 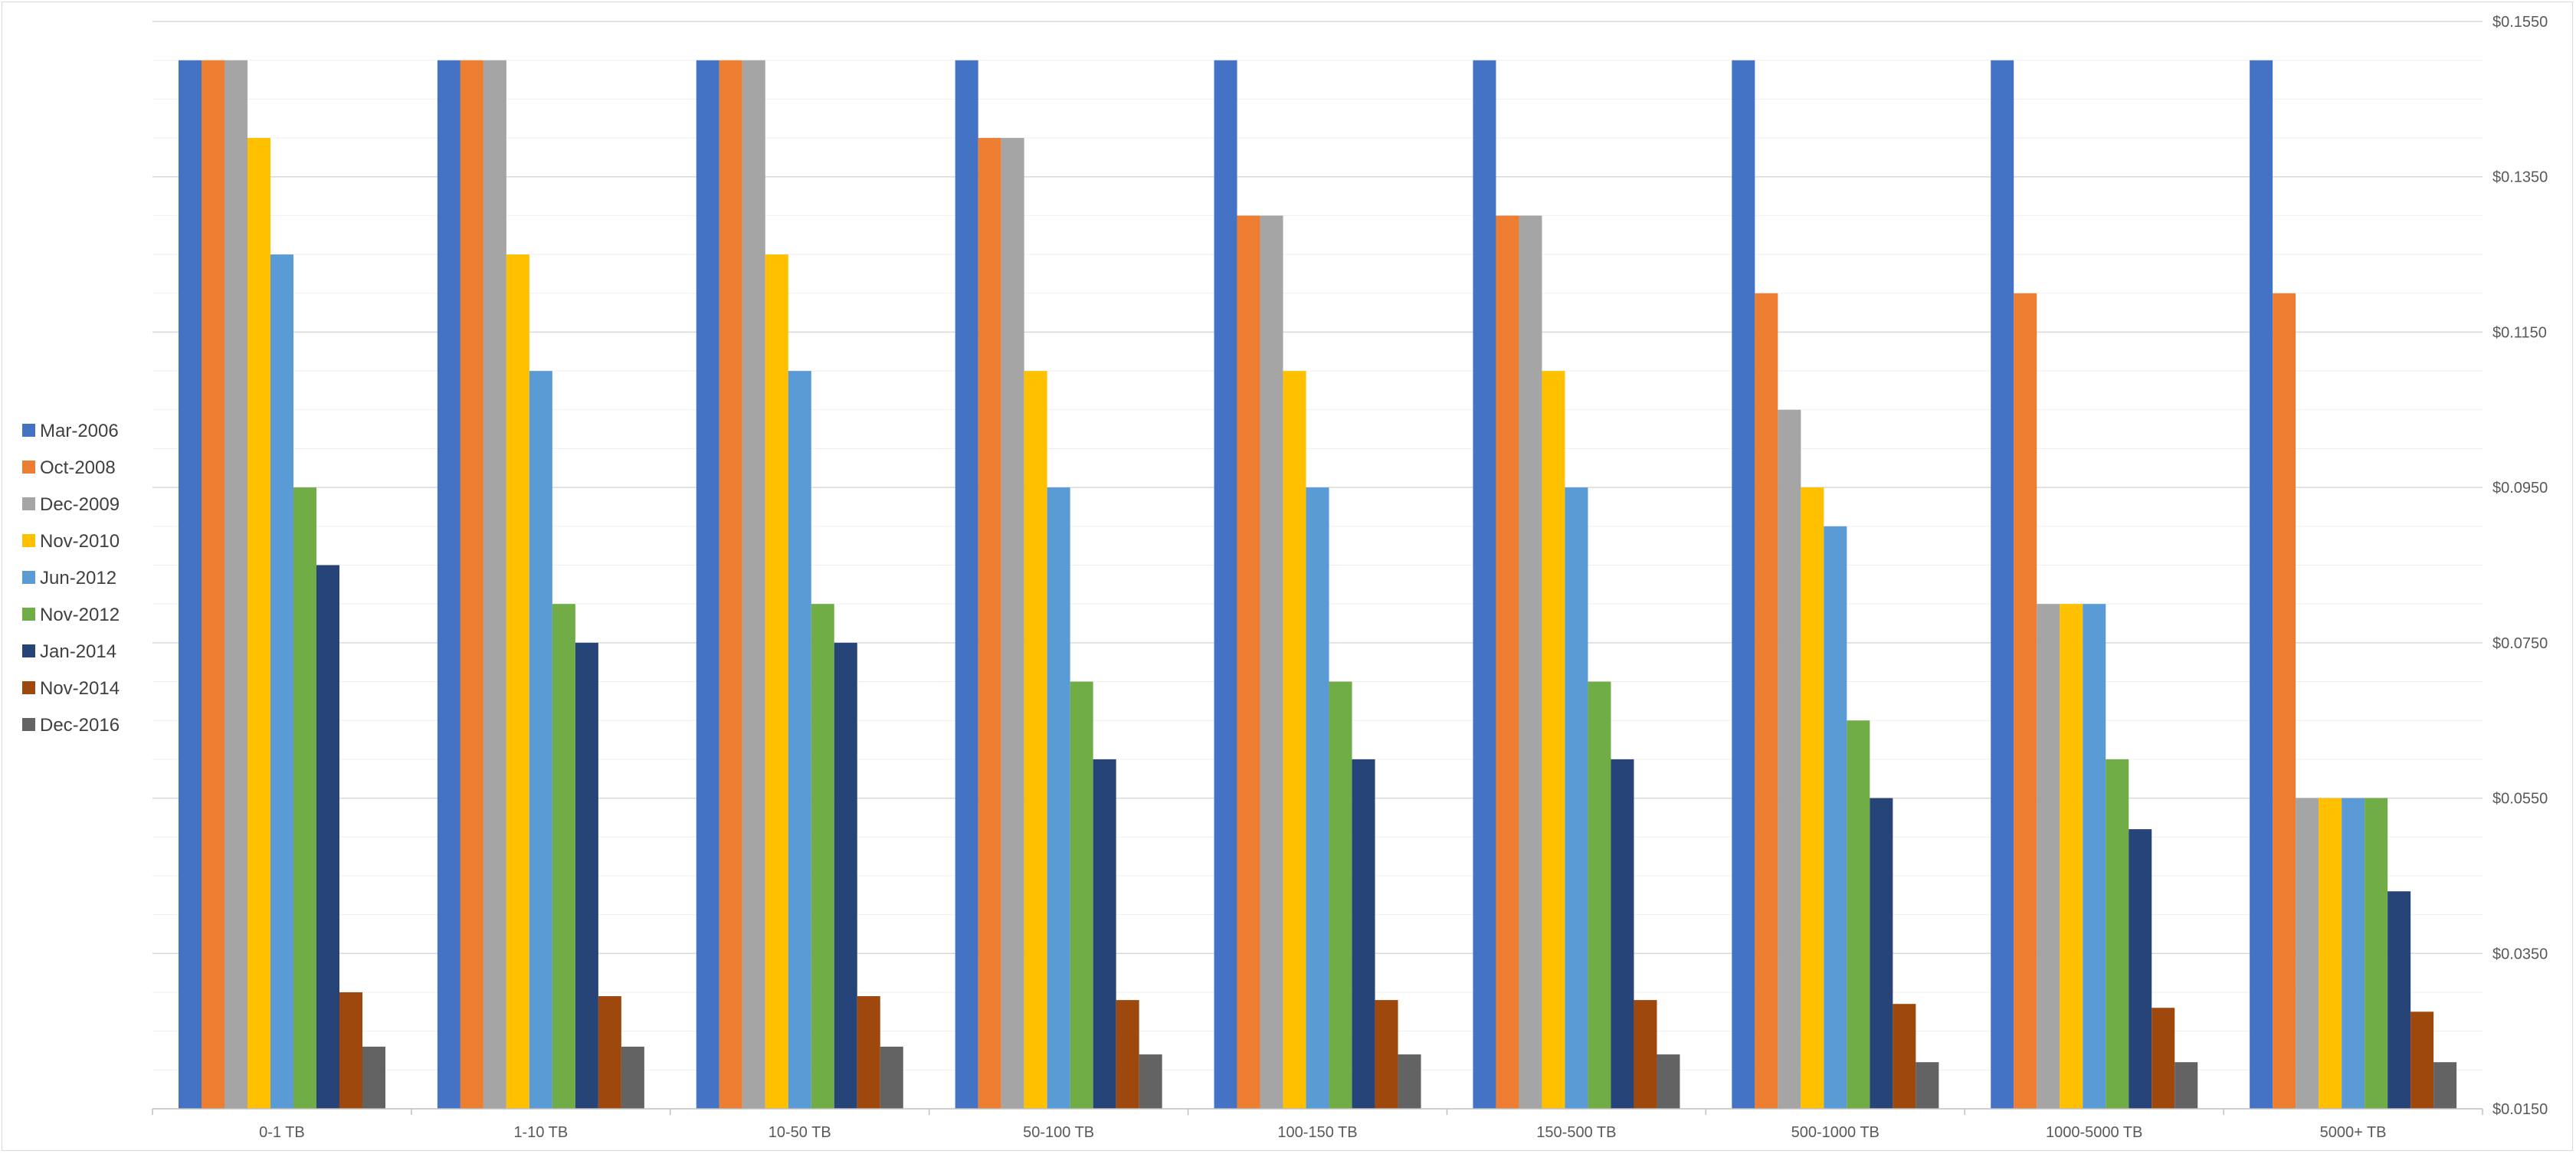 I want to click on x-tick-label: 10-50 TB, so click(x=800, y=1133).